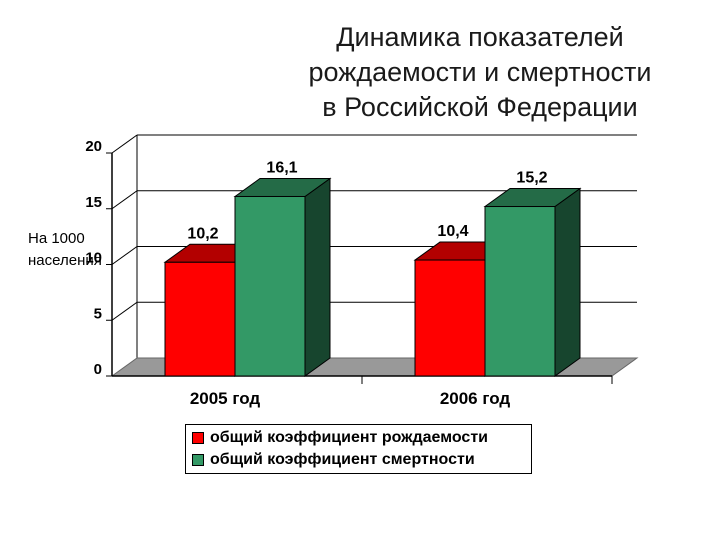 The width and height of the screenshot is (720, 540). I want to click on data-label: 15,2, so click(531, 178).